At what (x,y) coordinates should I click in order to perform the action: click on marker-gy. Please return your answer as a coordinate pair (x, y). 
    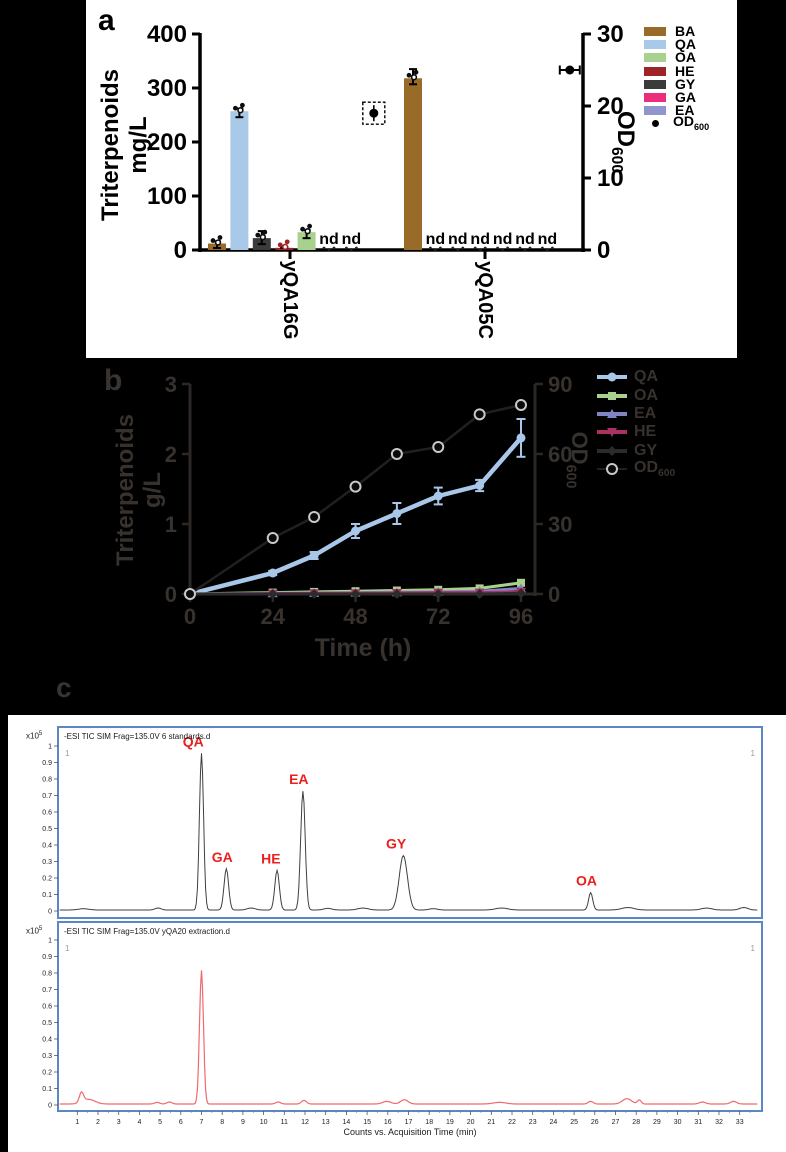
    Looking at the image, I should click on (355, 594).